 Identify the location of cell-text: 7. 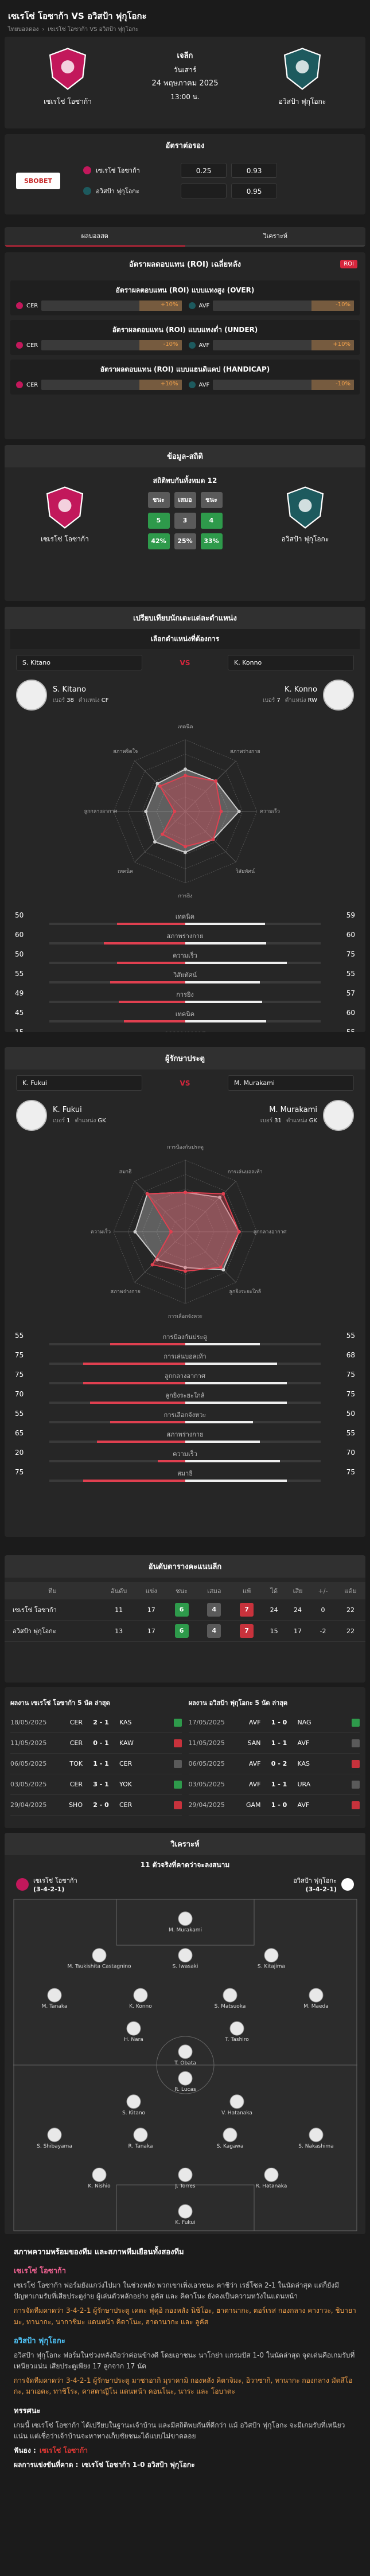
(247, 1610).